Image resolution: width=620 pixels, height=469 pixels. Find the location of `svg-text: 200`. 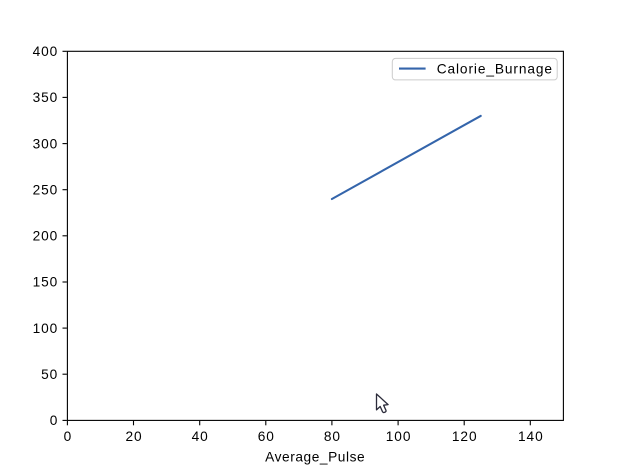

svg-text: 200 is located at coordinates (46, 236).